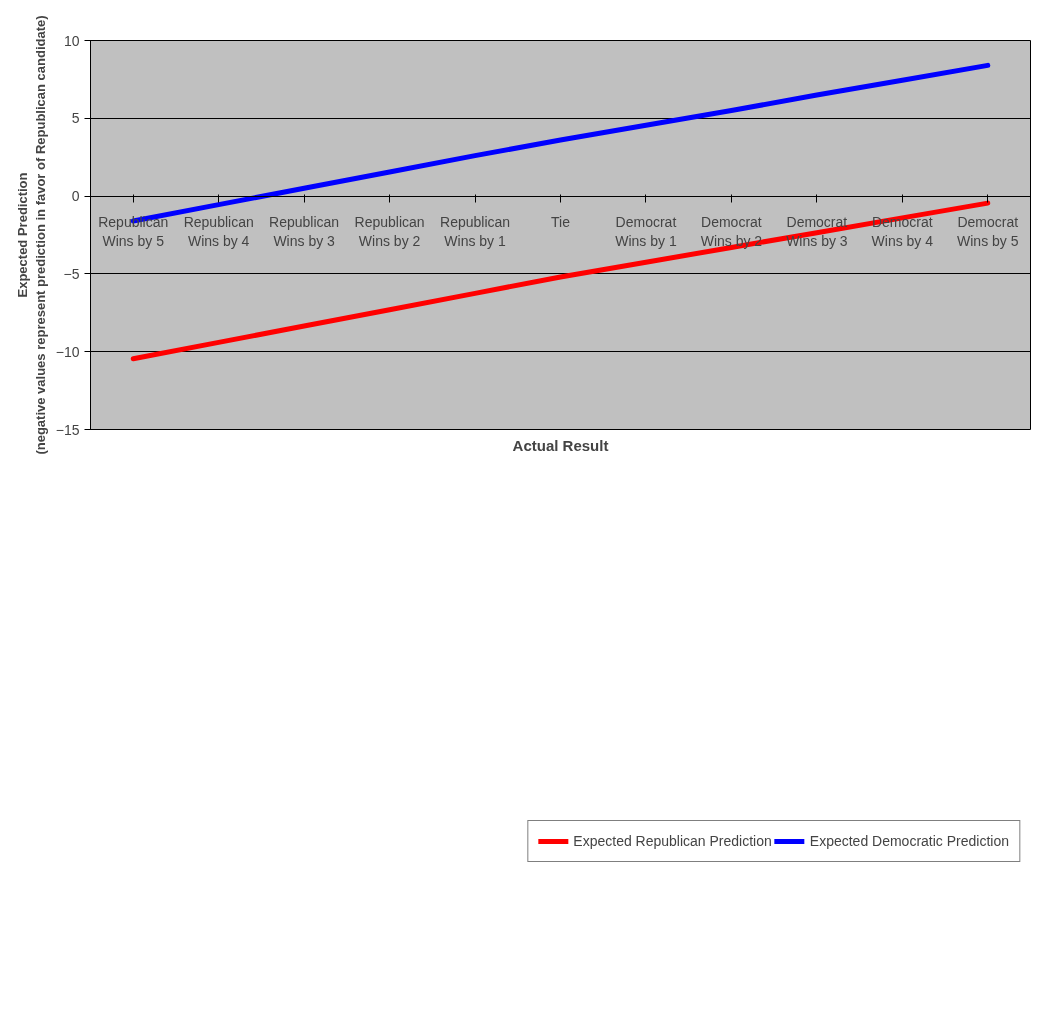 This screenshot has height=1012, width=1047. Describe the element at coordinates (646, 232) in the screenshot. I see `x-tick-label: Democrat Wins by 1` at that location.